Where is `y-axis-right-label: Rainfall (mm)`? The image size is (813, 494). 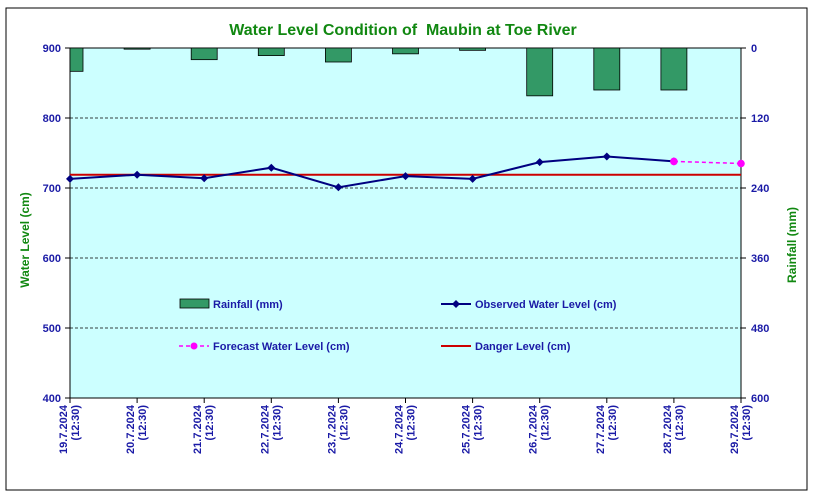 y-axis-right-label: Rainfall (mm) is located at coordinates (792, 245).